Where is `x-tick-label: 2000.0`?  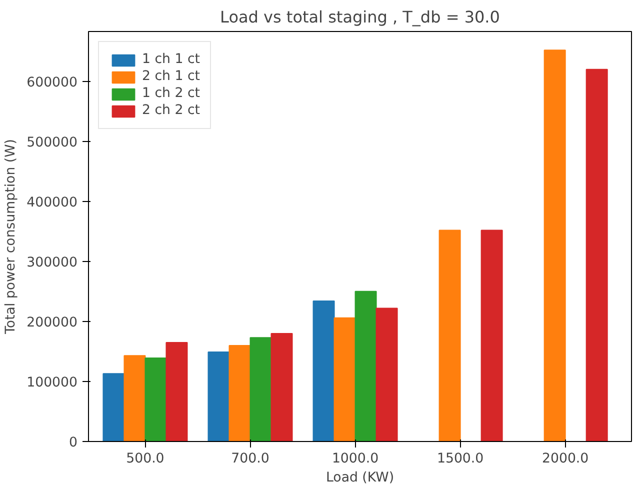
x-tick-label: 2000.0 is located at coordinates (565, 459).